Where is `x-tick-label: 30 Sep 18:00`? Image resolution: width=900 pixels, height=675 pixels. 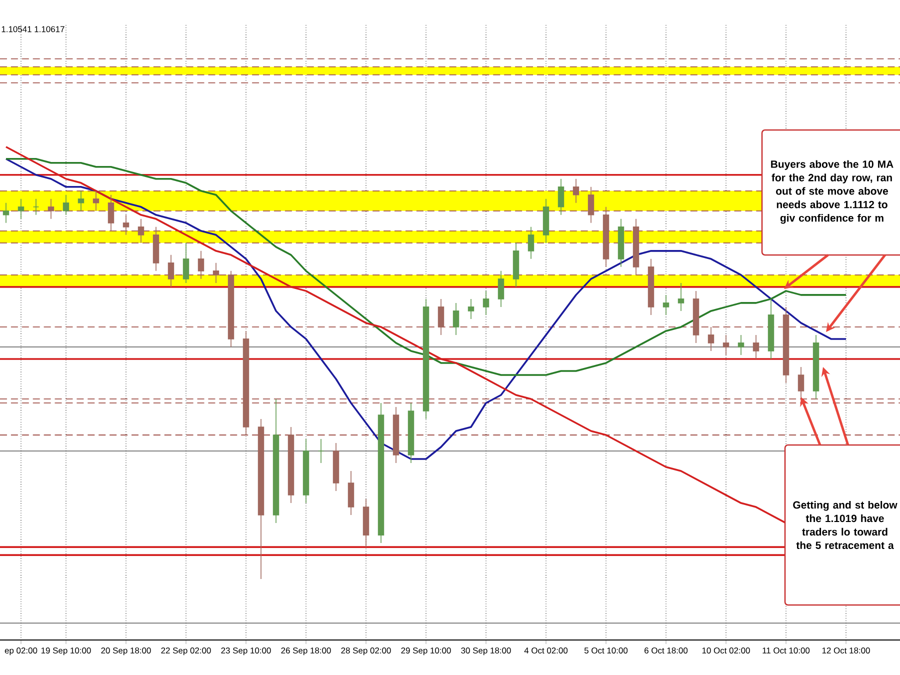
x-tick-label: 30 Sep 18:00 is located at coordinates (486, 652).